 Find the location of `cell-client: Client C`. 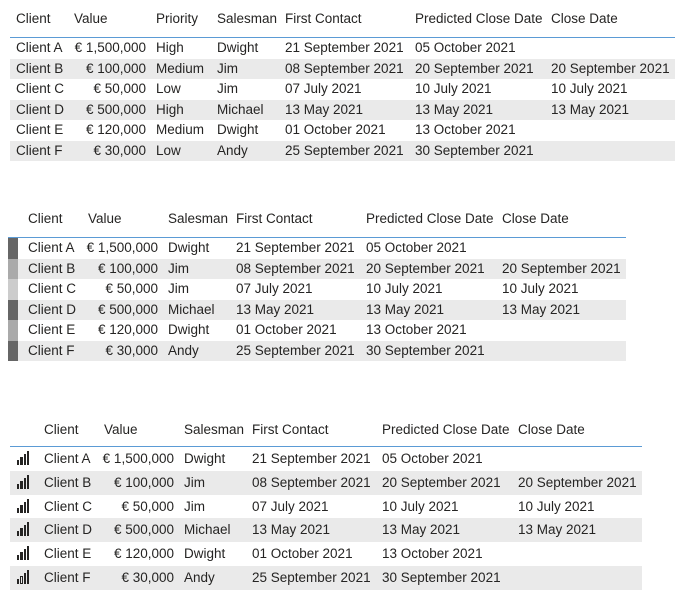

cell-client: Client C is located at coordinates (68, 506).